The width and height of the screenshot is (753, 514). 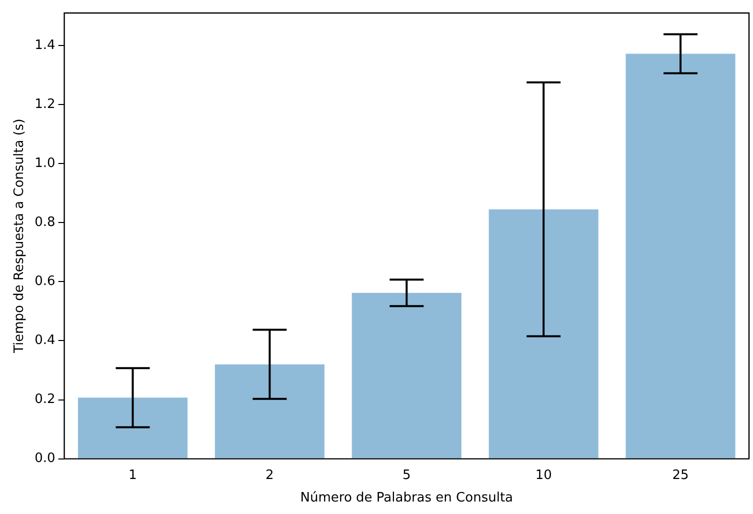 What do you see at coordinates (270, 475) in the screenshot?
I see `x-tick-label: 2` at bounding box center [270, 475].